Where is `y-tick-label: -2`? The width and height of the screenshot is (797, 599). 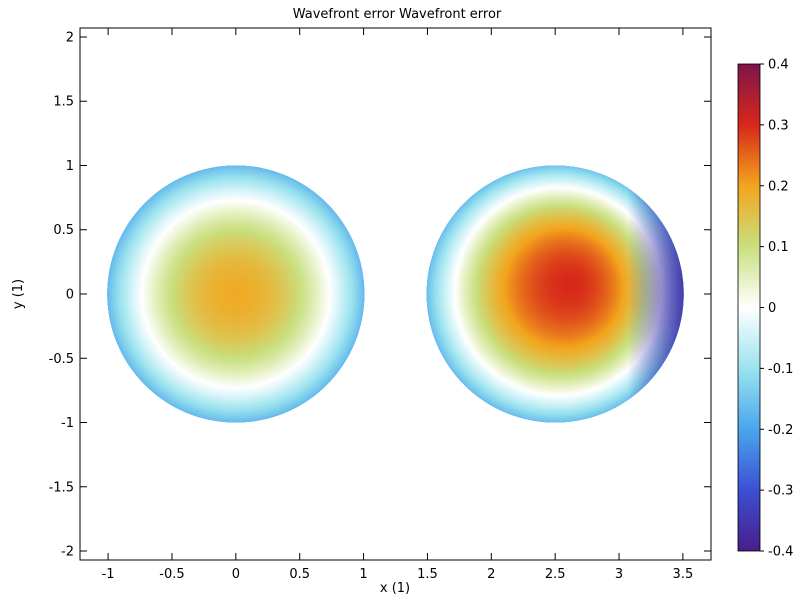 y-tick-label: -2 is located at coordinates (67, 552).